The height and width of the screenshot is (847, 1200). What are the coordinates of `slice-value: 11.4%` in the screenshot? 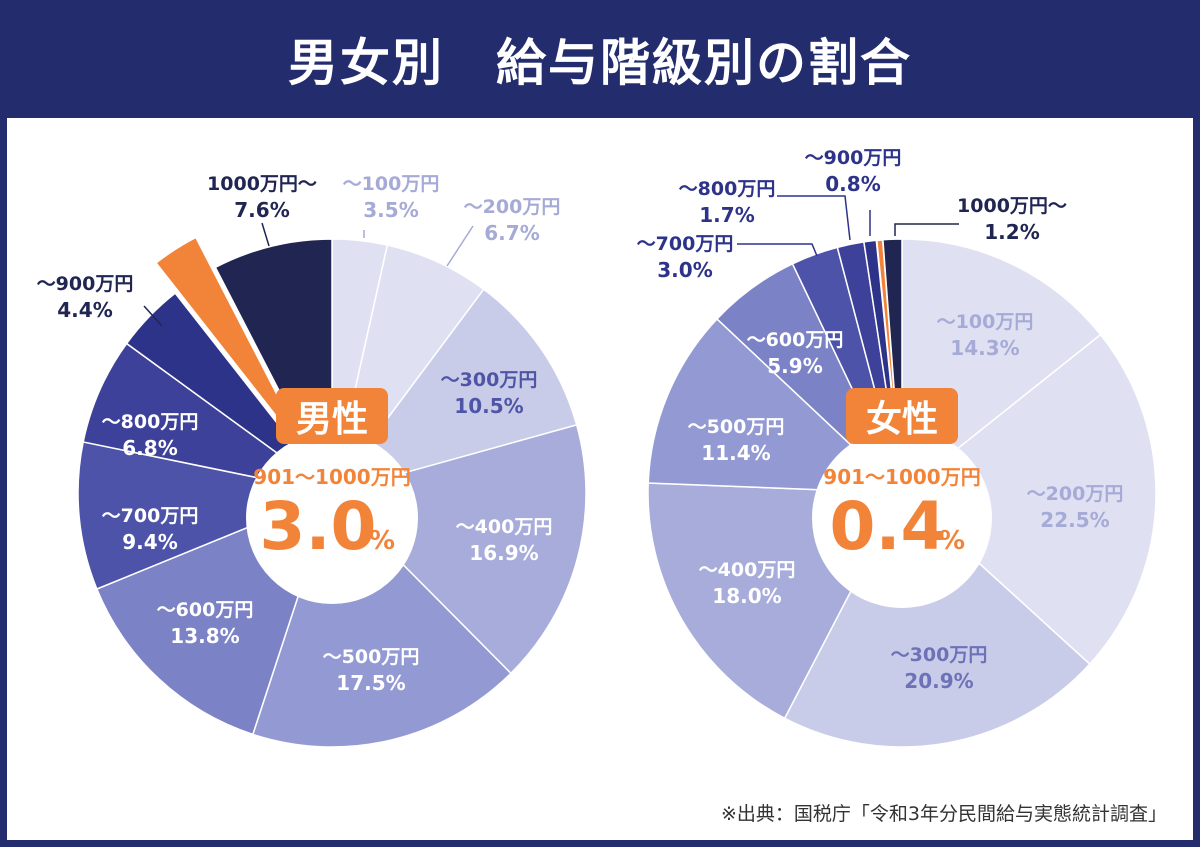 It's located at (735, 453).